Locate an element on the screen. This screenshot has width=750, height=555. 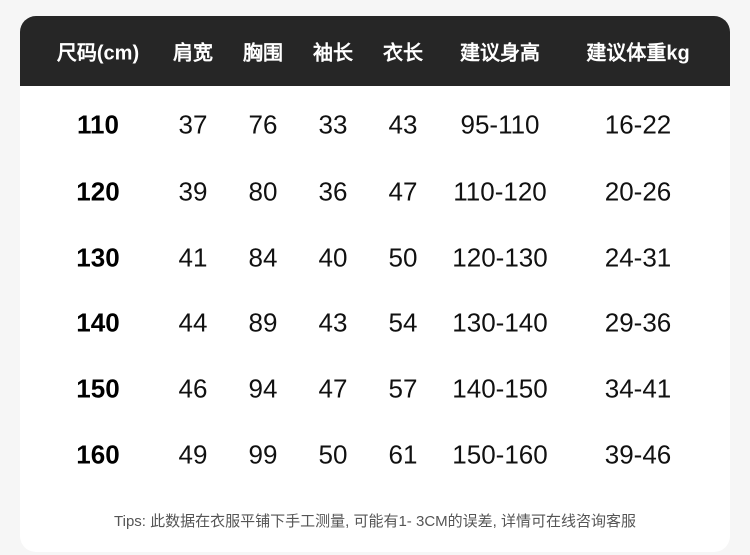
table-cell: 39-46 is located at coordinates (638, 454).